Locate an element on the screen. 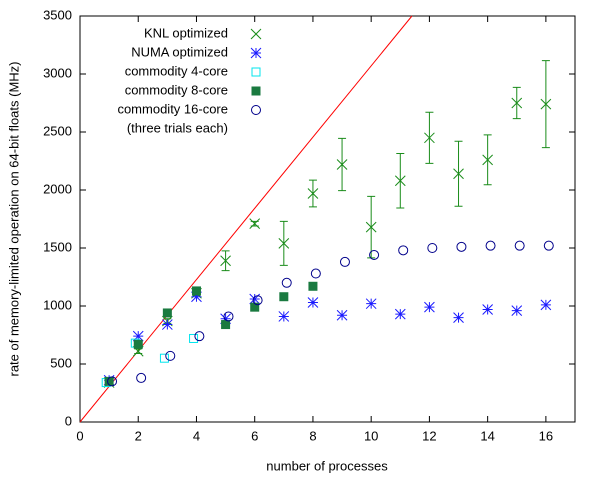 Image resolution: width=600 pixels, height=480 pixels. legend-note: (three trials each) is located at coordinates (177, 127).